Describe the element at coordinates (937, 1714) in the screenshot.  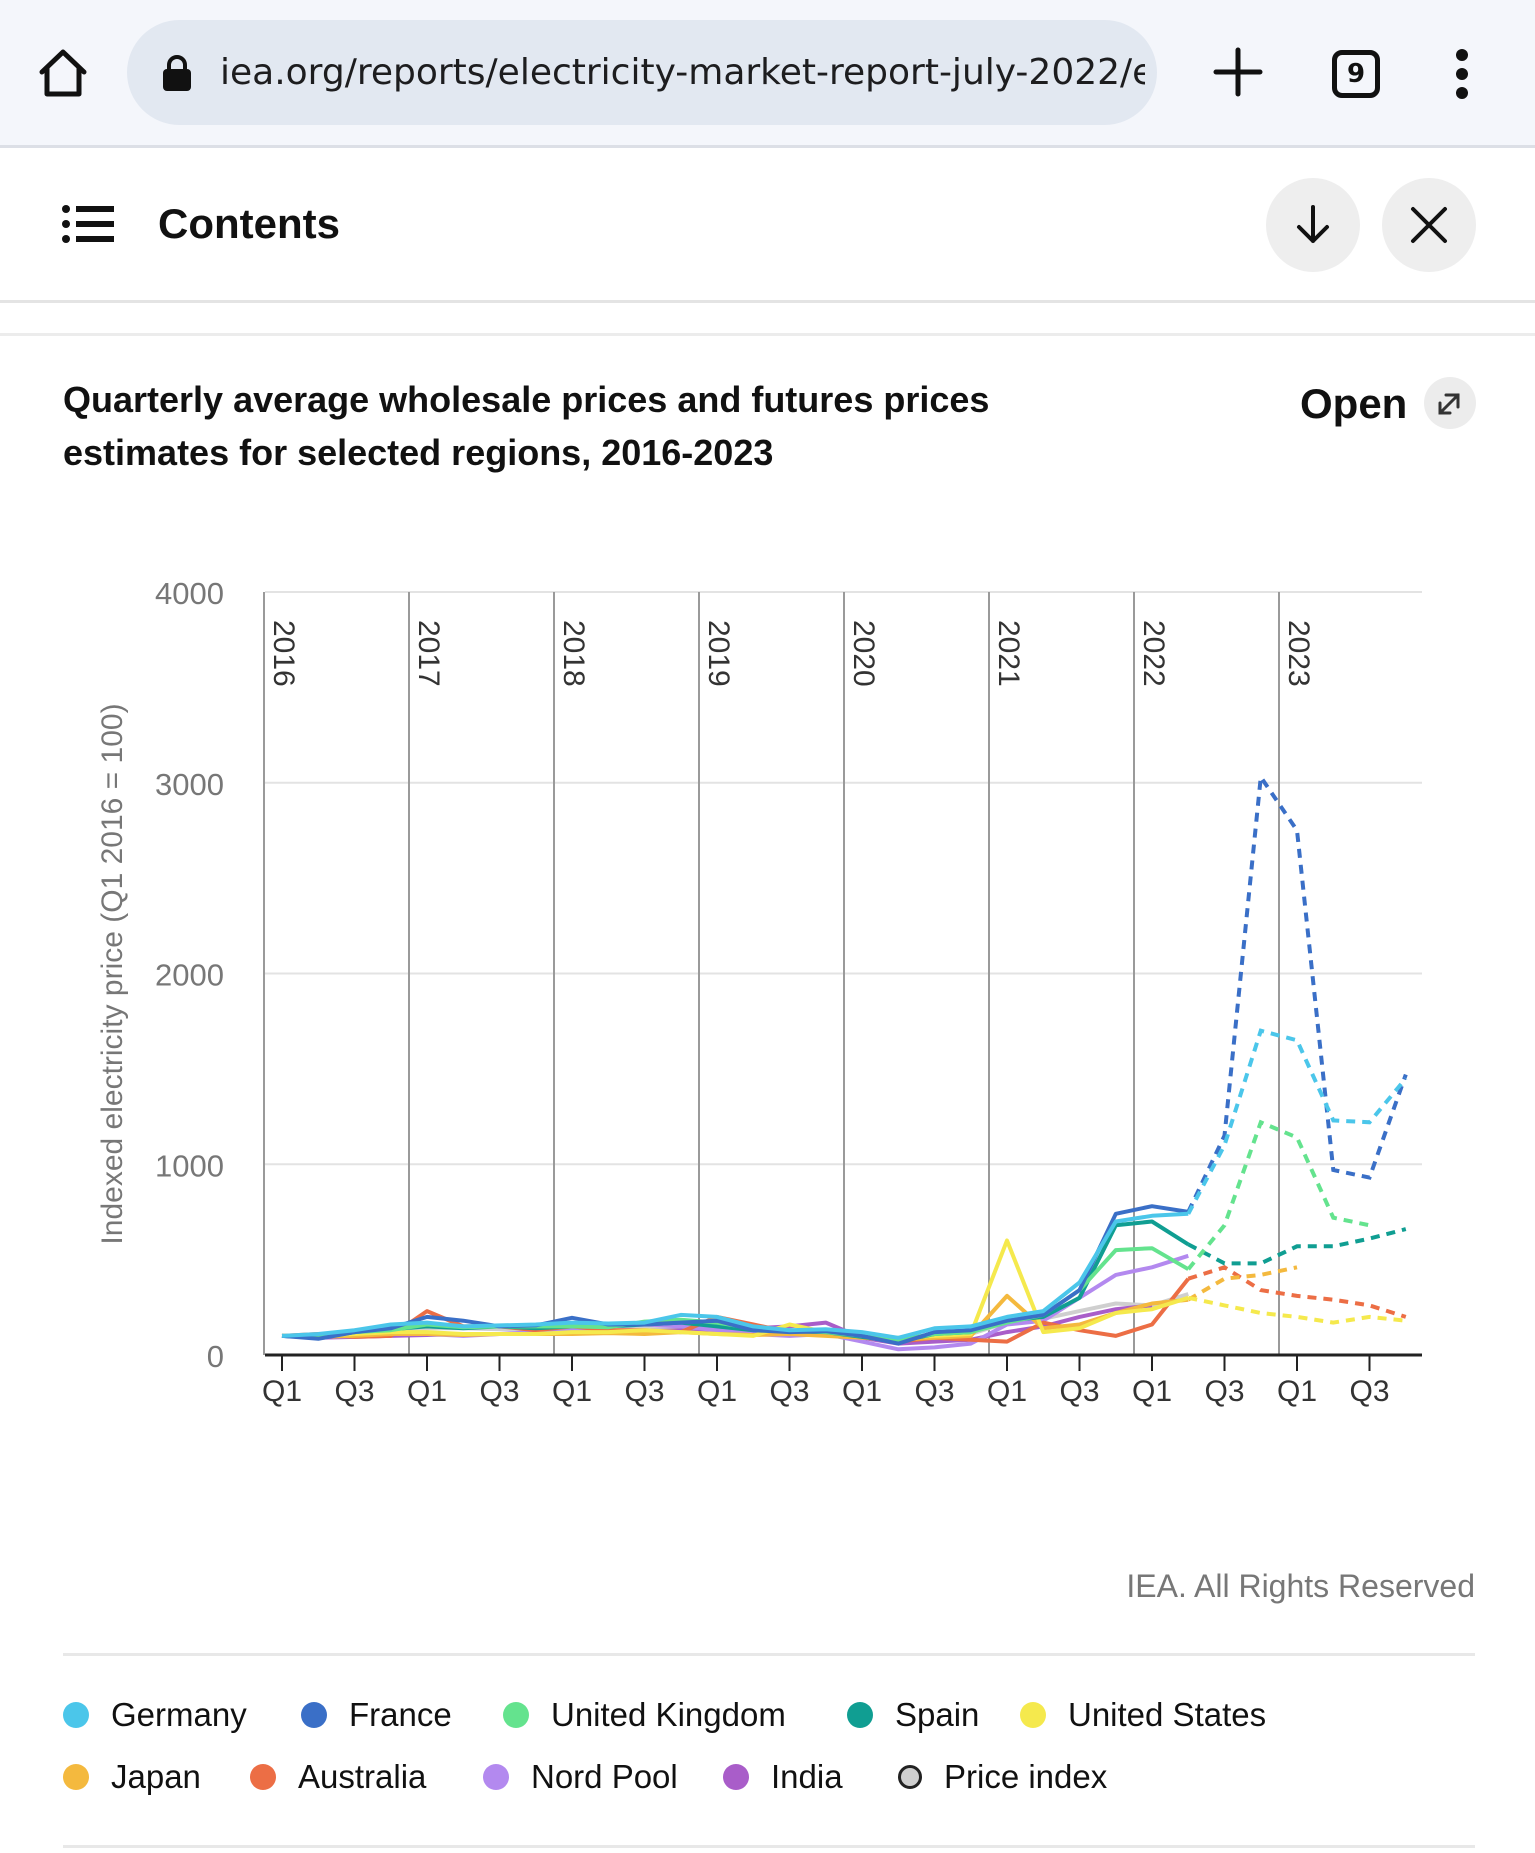
I see `legend-label: Spain` at that location.